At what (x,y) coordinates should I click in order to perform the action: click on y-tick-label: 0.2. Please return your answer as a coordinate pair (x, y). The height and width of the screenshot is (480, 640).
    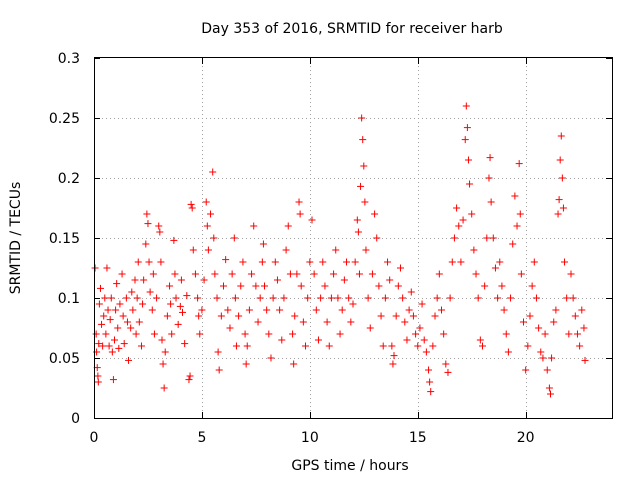
    Looking at the image, I should click on (69, 179).